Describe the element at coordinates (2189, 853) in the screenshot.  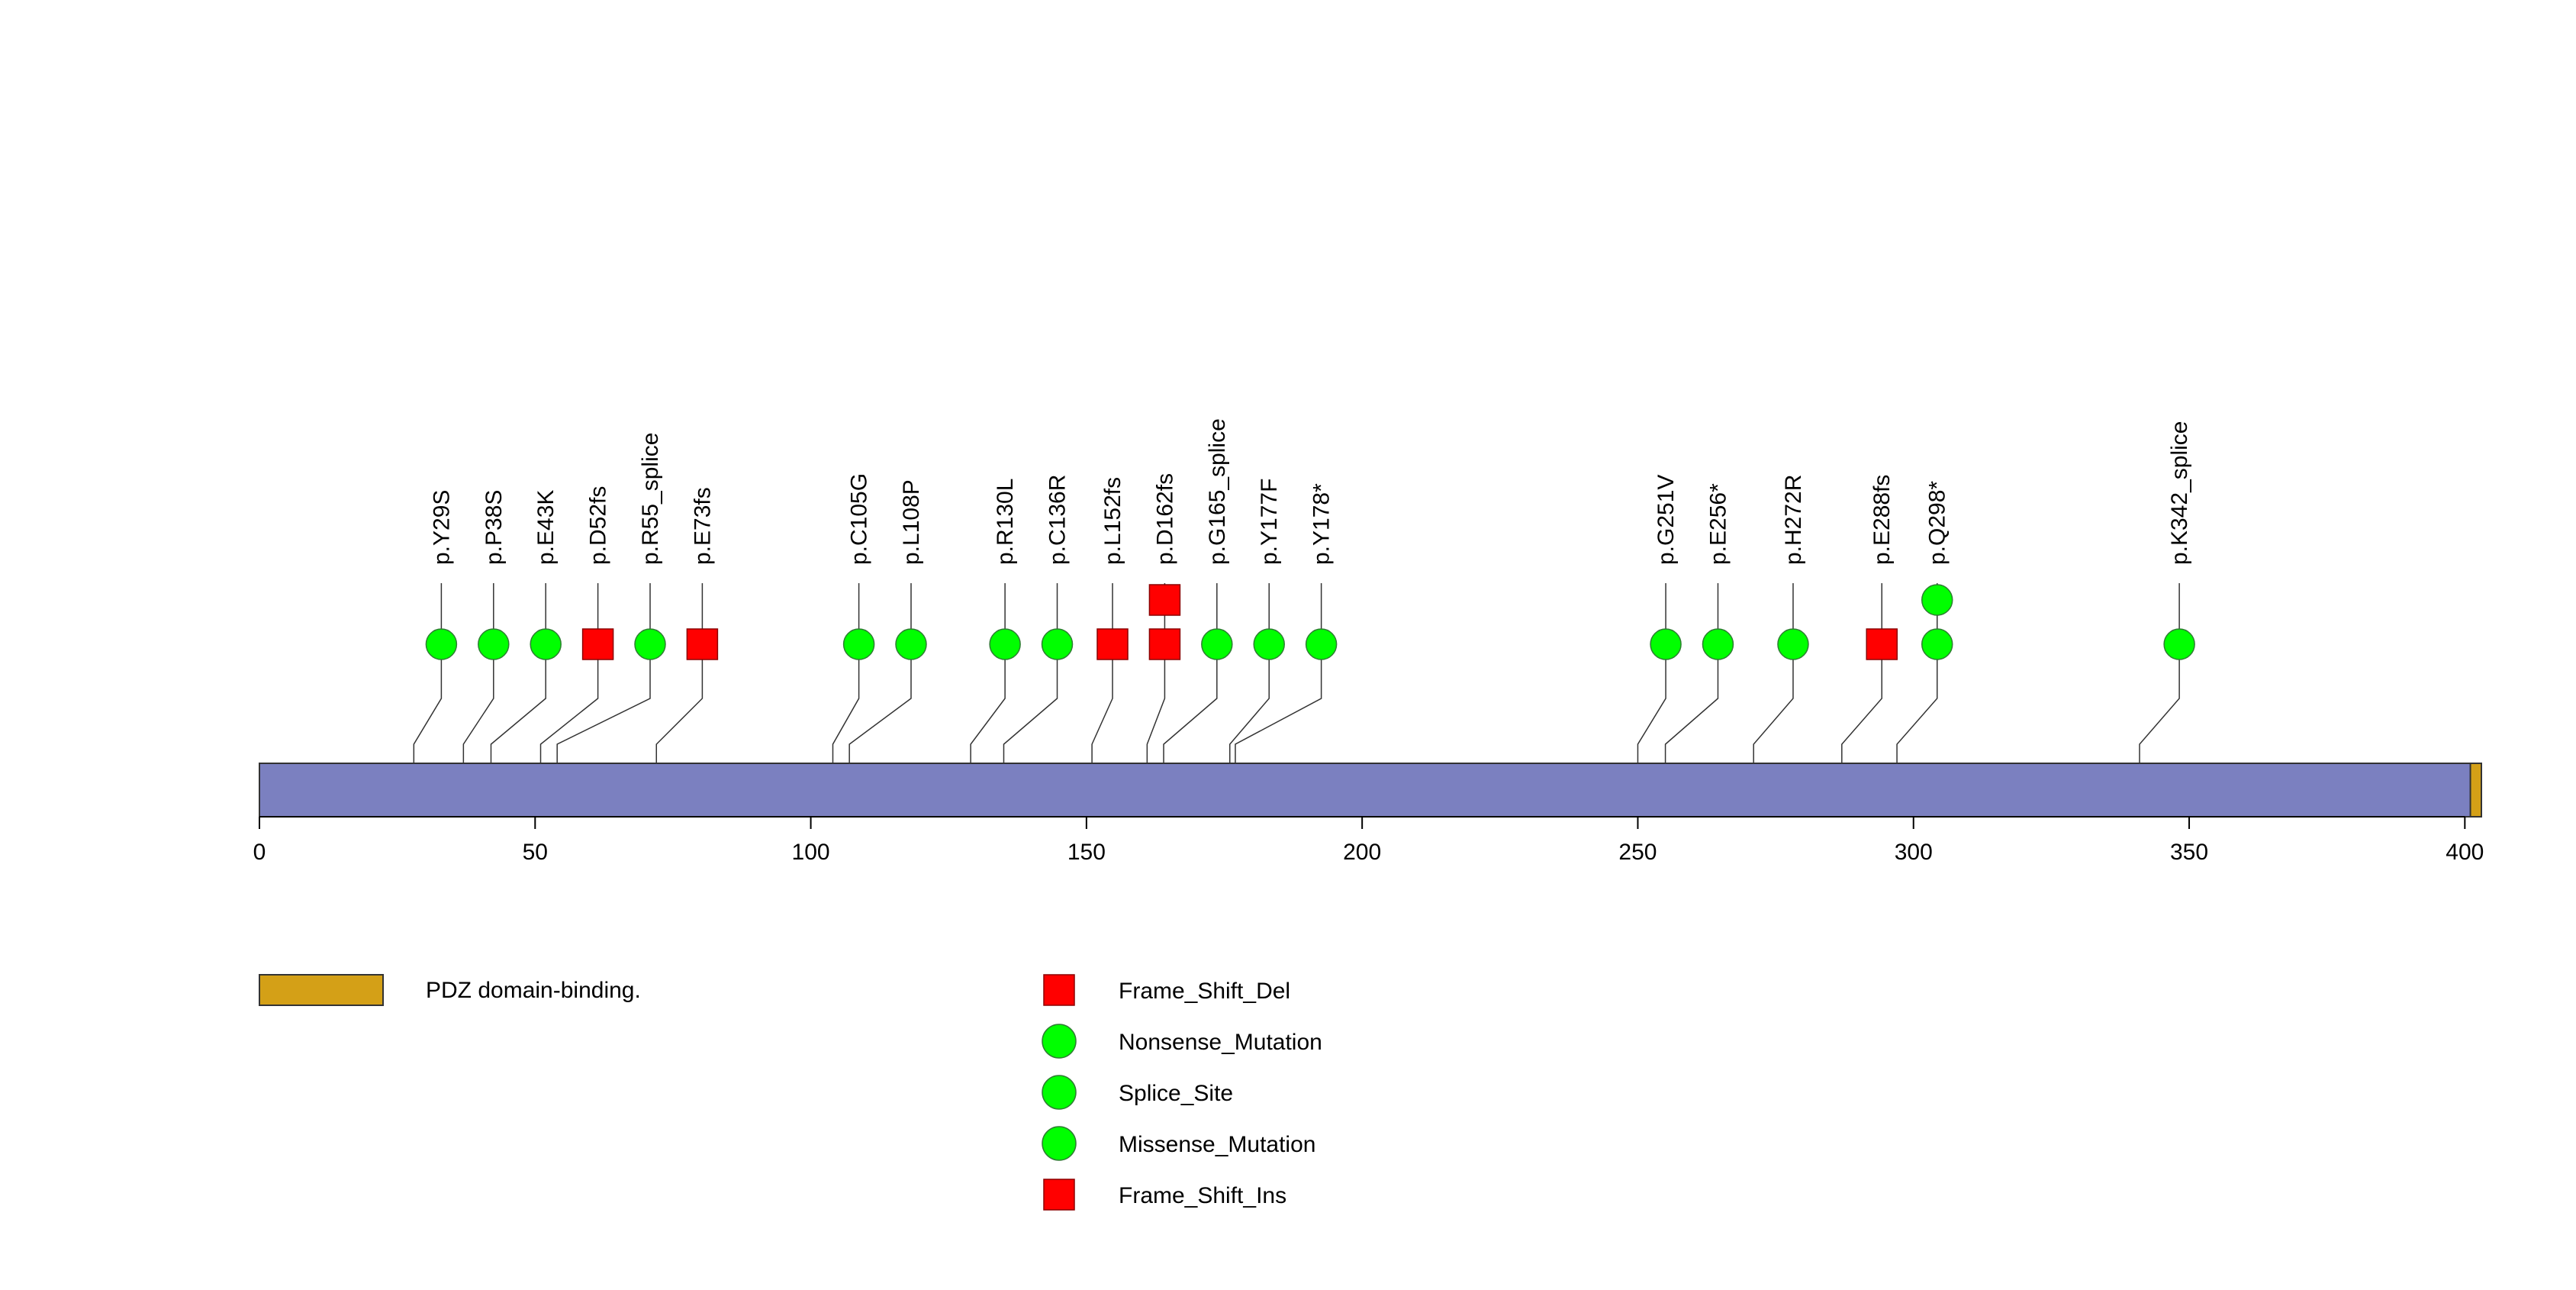
I see `x-tick-label-350: 350` at that location.